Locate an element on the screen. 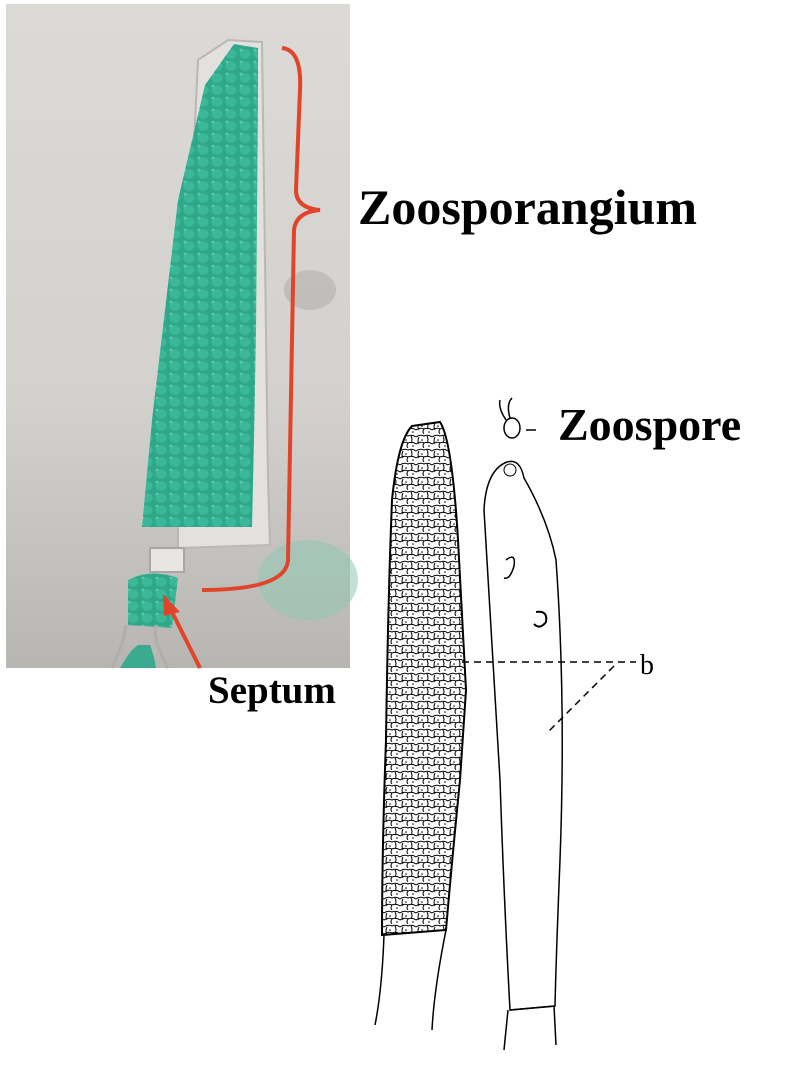 The height and width of the screenshot is (1073, 788). zoosporangium-bracket is located at coordinates (261, 319).